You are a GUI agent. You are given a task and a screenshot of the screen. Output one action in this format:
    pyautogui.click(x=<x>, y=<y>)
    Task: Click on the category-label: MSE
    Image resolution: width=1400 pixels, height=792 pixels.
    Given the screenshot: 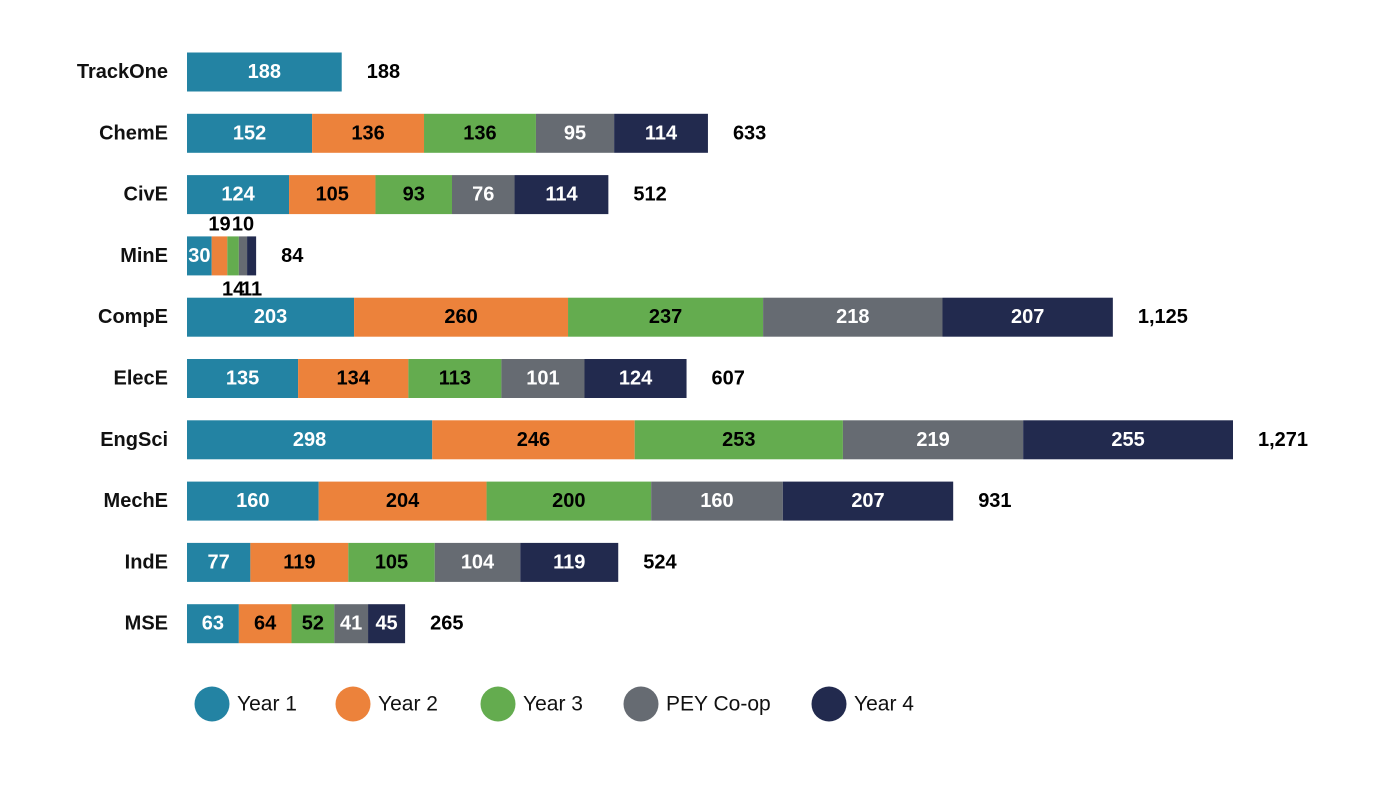 What is the action you would take?
    pyautogui.click(x=146, y=624)
    